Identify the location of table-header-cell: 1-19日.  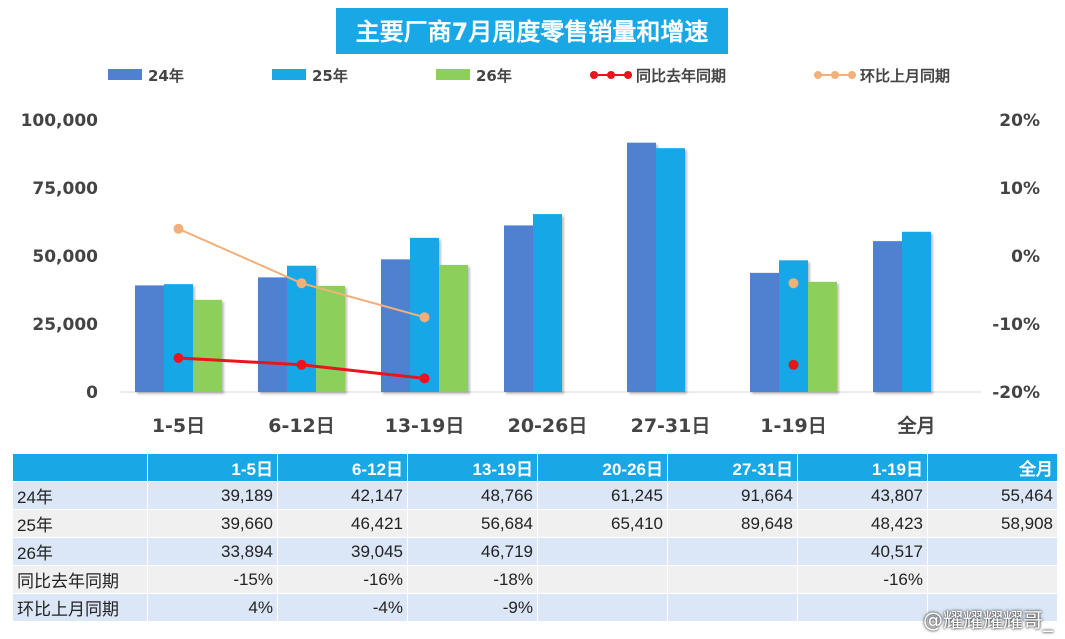
(862, 467).